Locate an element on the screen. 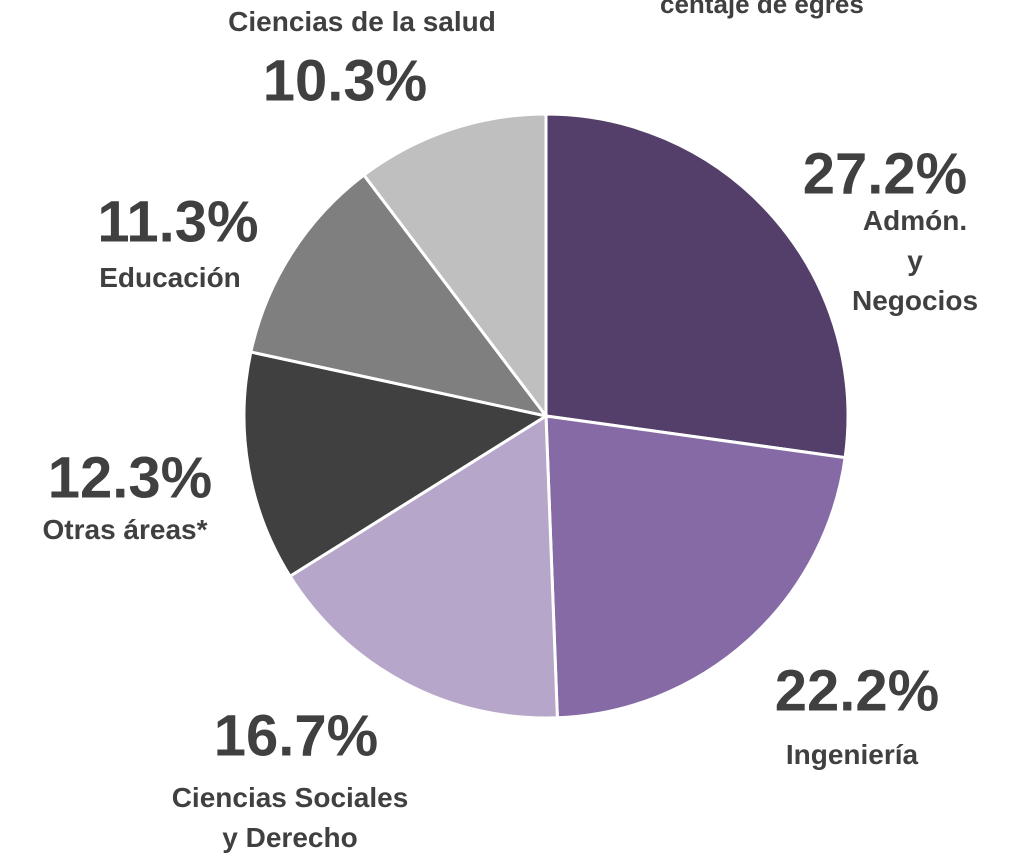  slice-label: Ciencias Sociales y Derecho is located at coordinates (290, 817).